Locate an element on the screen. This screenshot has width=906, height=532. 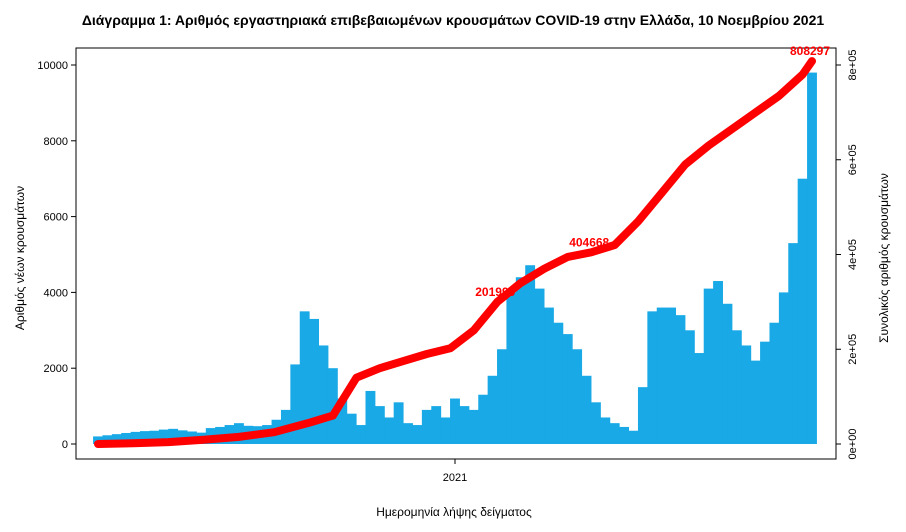
right-tick-label-3: 6e+05 is located at coordinates (853, 159).